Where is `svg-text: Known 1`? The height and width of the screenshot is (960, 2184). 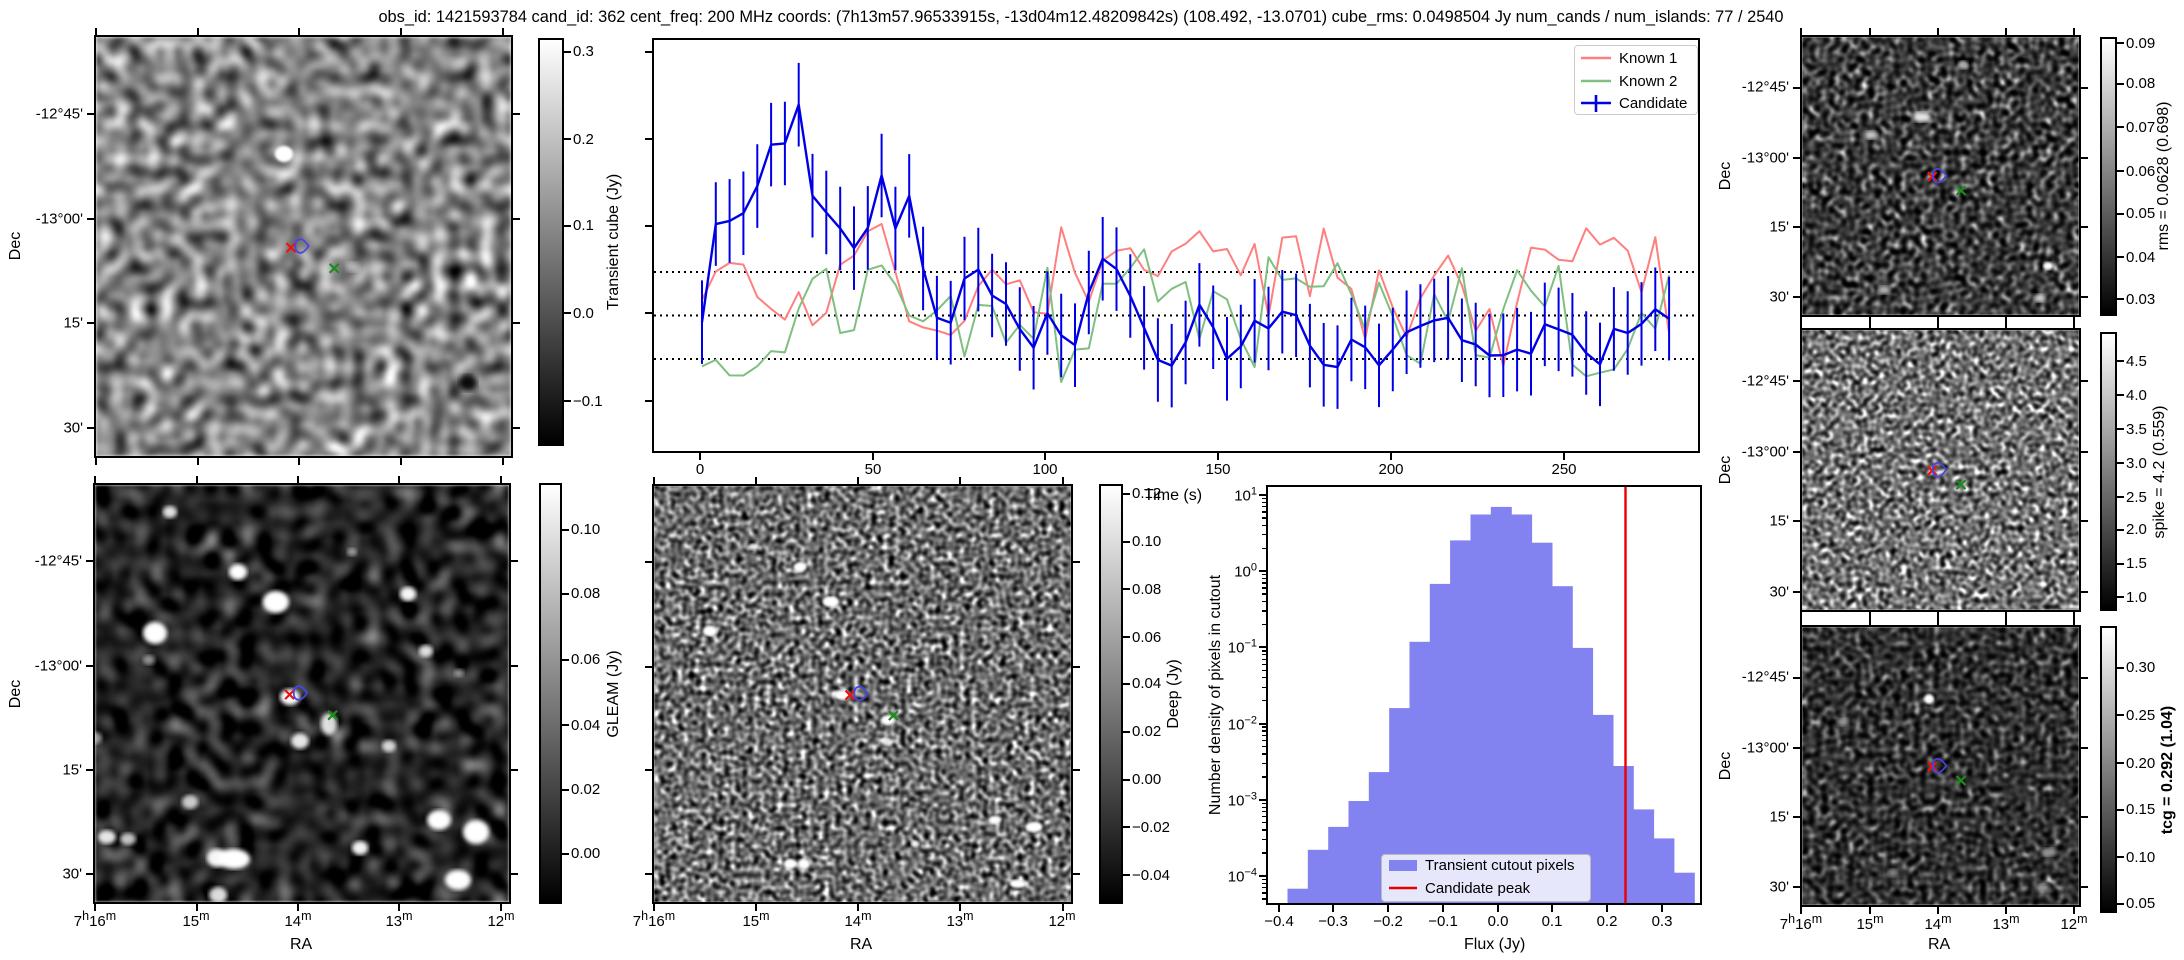
svg-text: Known 1 is located at coordinates (1648, 58).